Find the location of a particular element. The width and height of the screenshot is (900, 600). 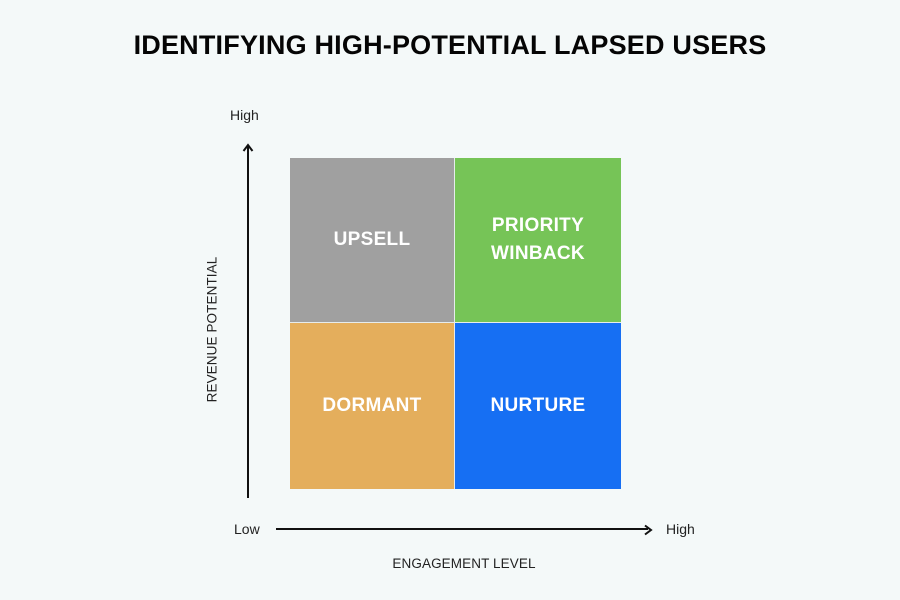

quadrant-label: NURTURE is located at coordinates (538, 405).